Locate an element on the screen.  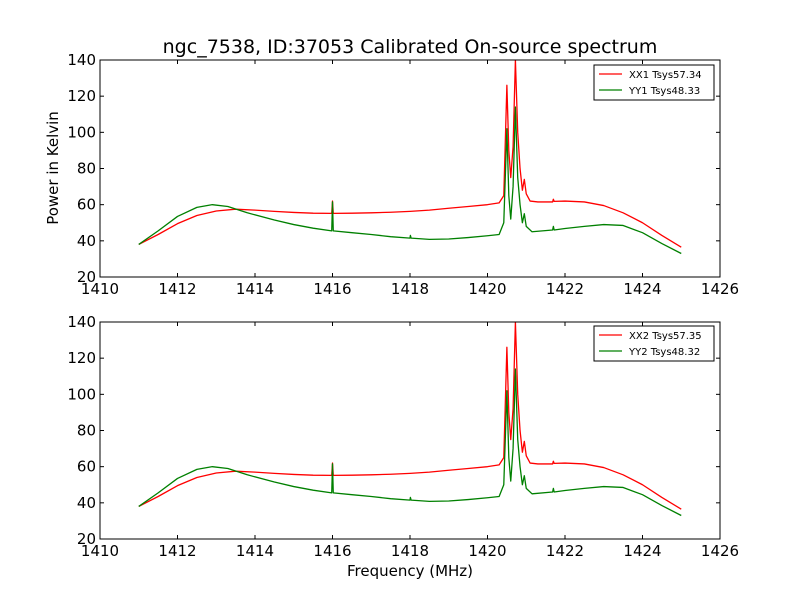
legend-entry: YY2 Tsys48.32 is located at coordinates (664, 352).